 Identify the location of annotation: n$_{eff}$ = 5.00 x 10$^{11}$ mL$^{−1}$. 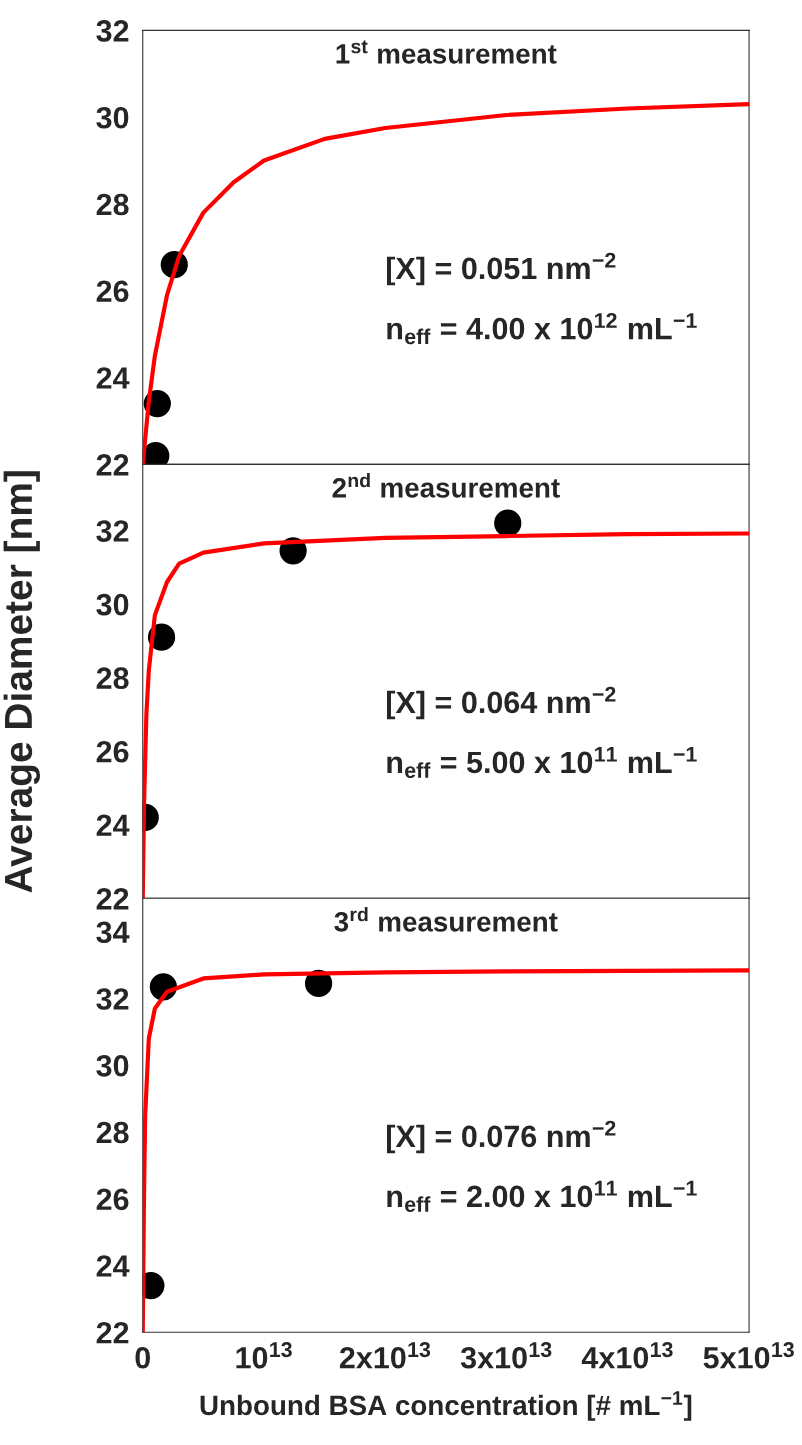
(542, 762).